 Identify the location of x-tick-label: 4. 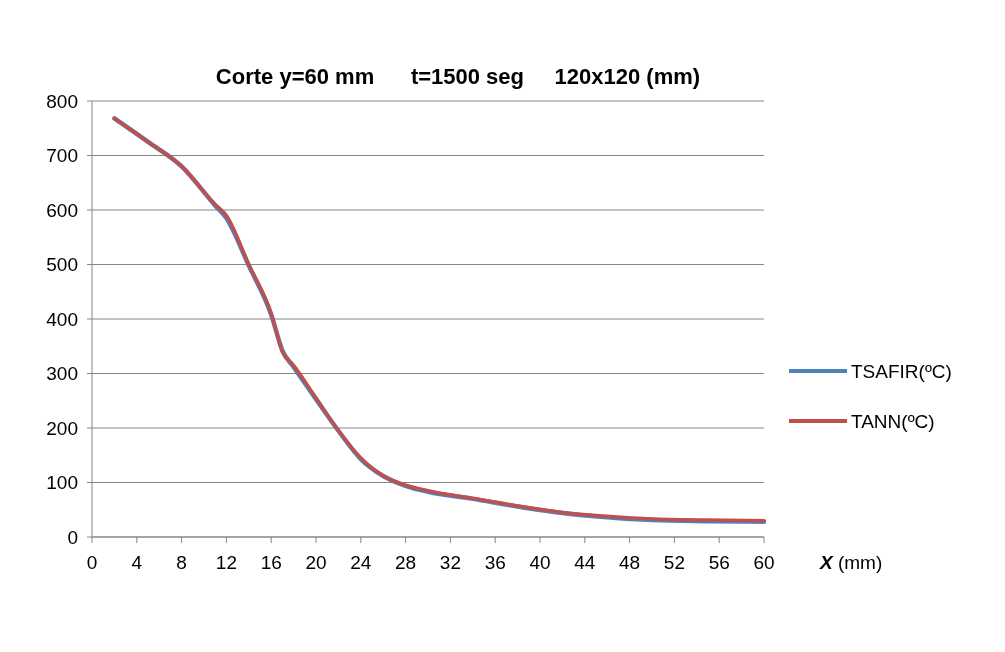
(137, 562).